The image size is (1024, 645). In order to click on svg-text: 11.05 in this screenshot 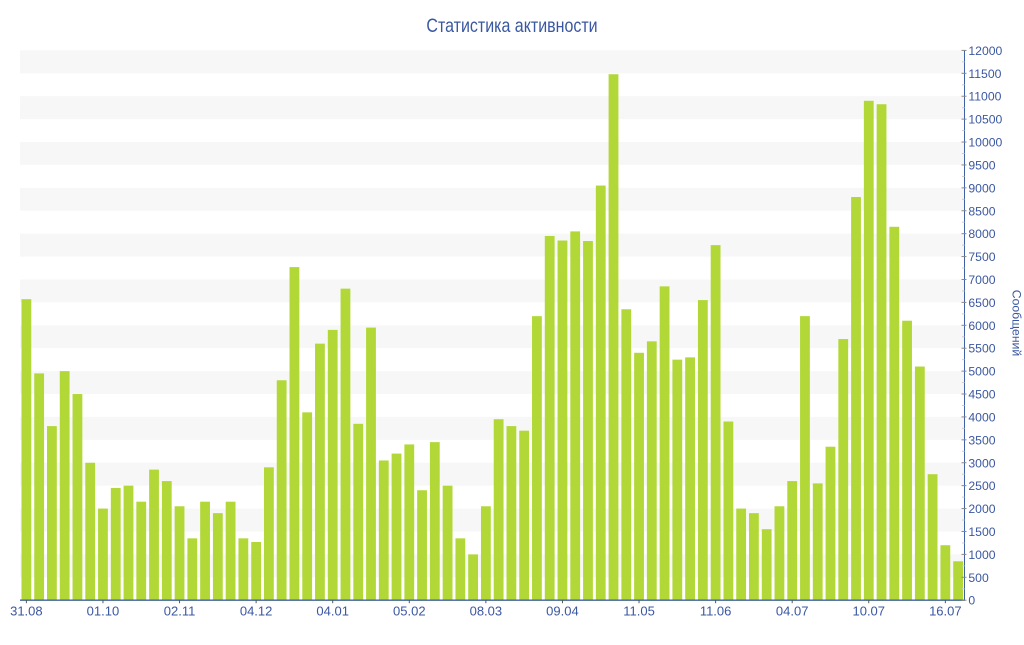, I will do `click(639, 610)`.